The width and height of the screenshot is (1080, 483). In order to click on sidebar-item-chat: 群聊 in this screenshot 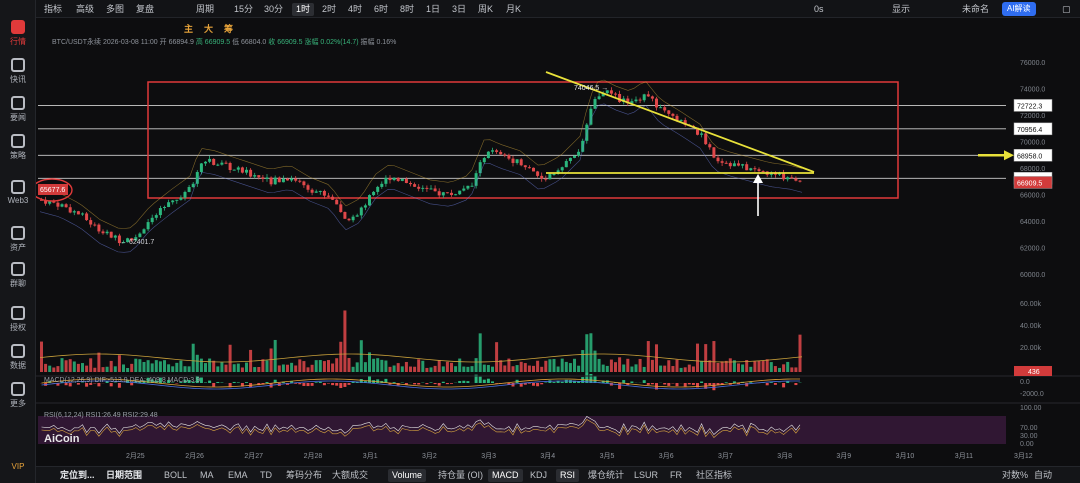, I will do `click(18, 276)`.